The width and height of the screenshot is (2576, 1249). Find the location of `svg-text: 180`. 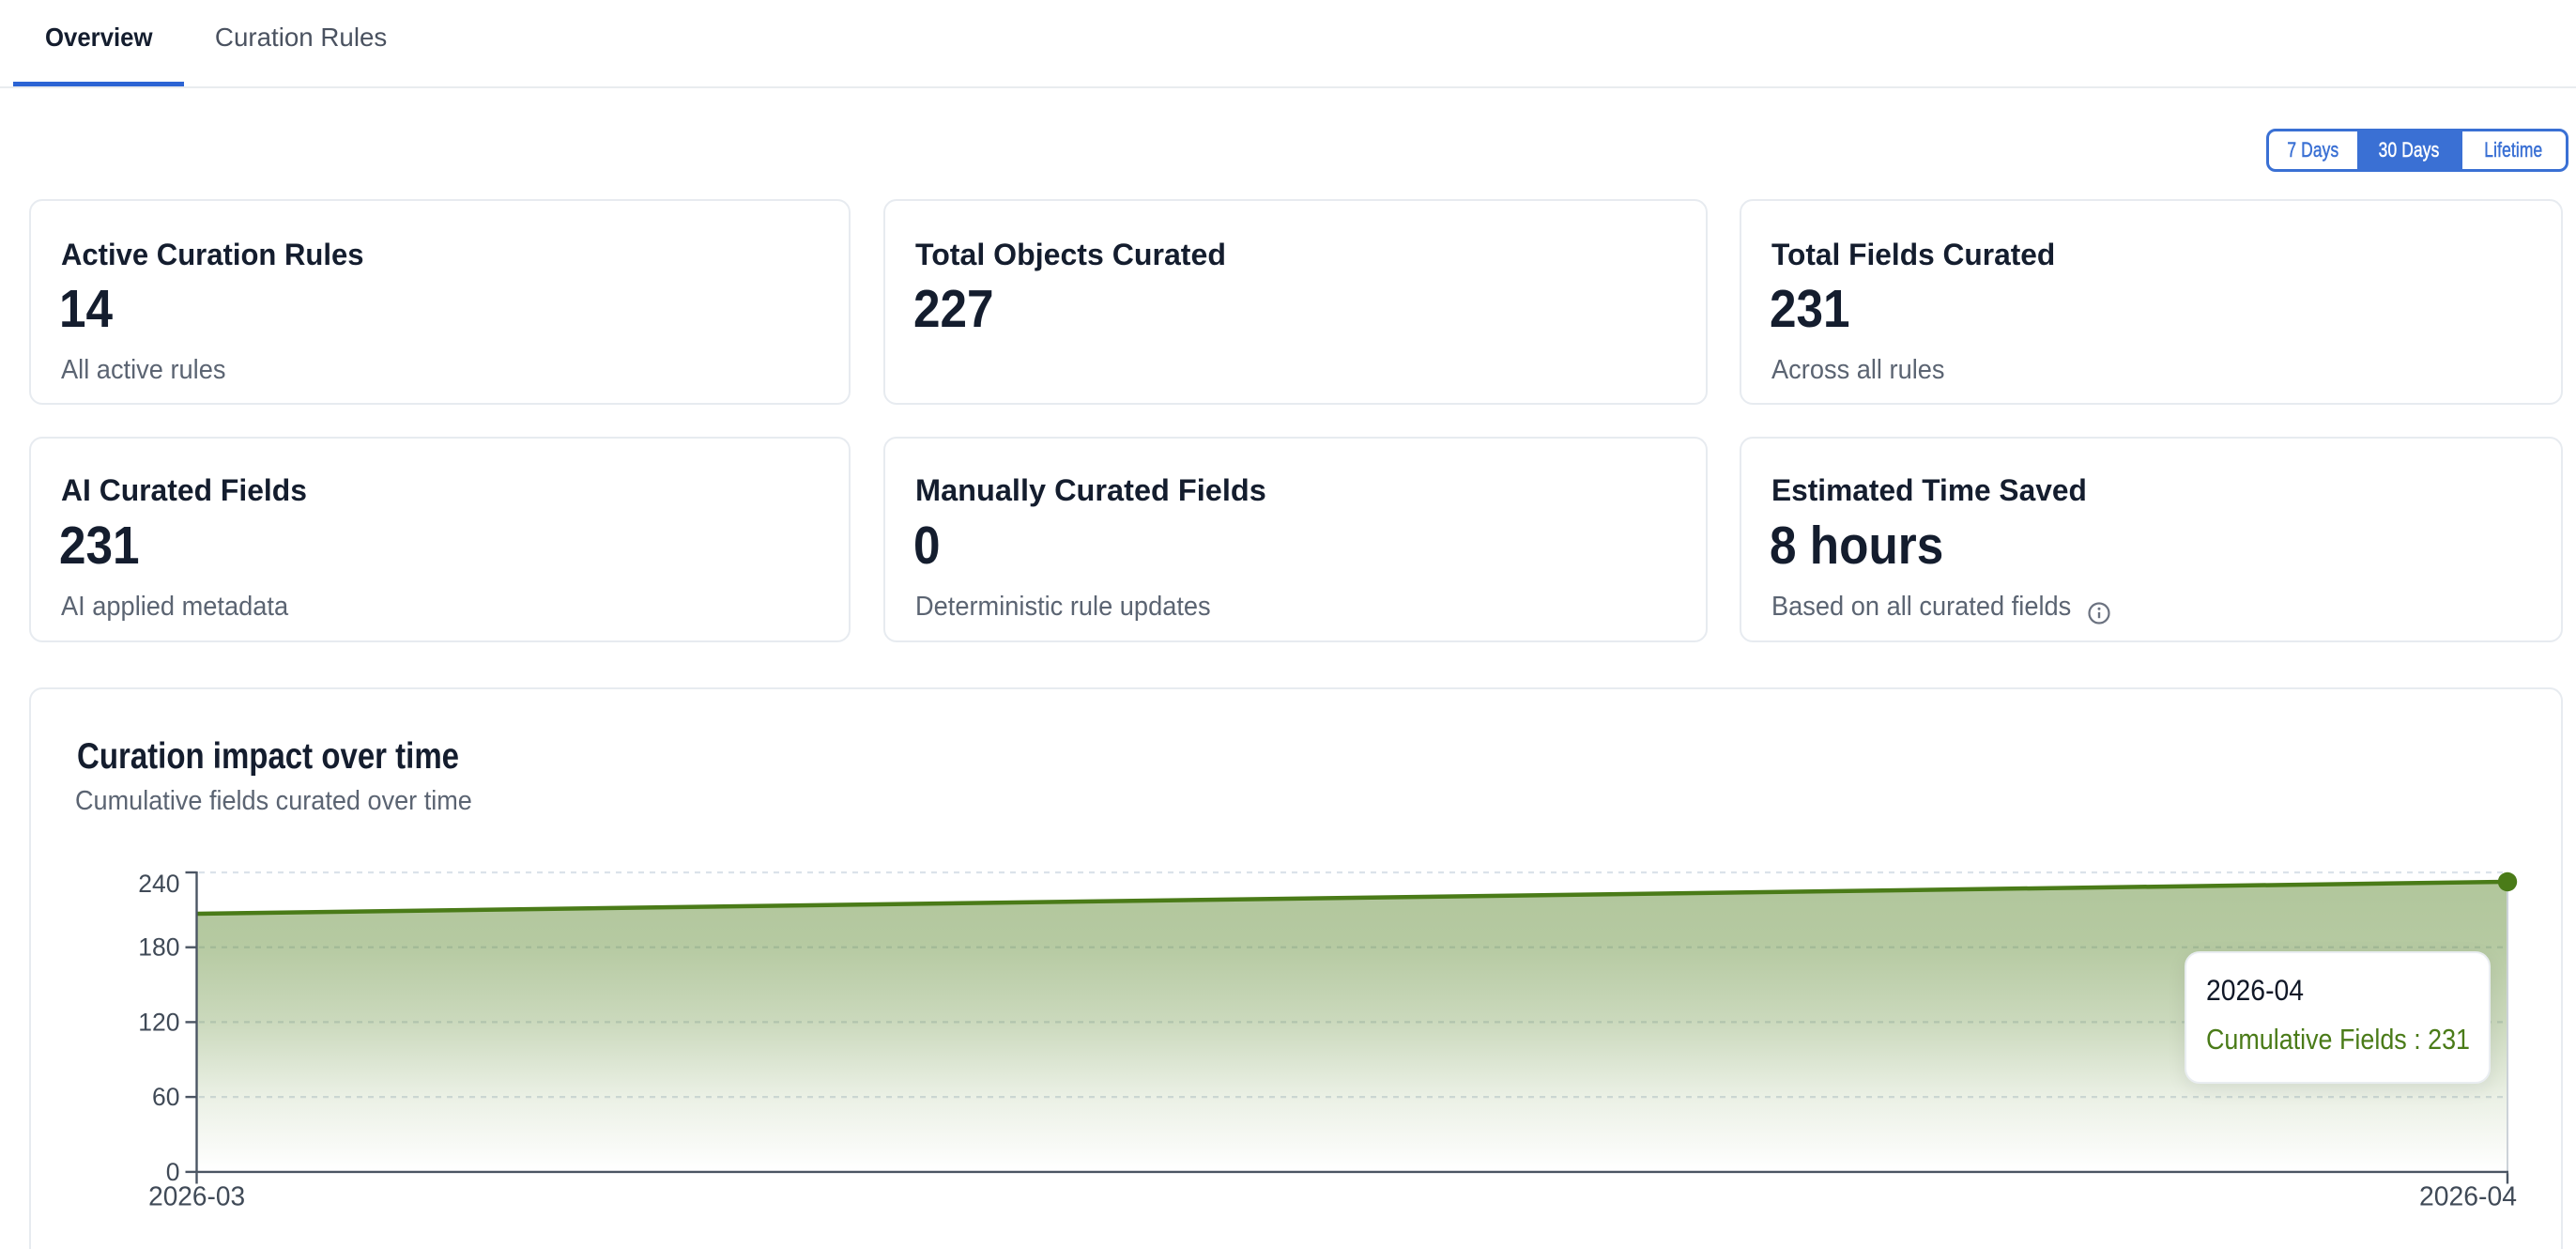

svg-text: 180 is located at coordinates (159, 947).